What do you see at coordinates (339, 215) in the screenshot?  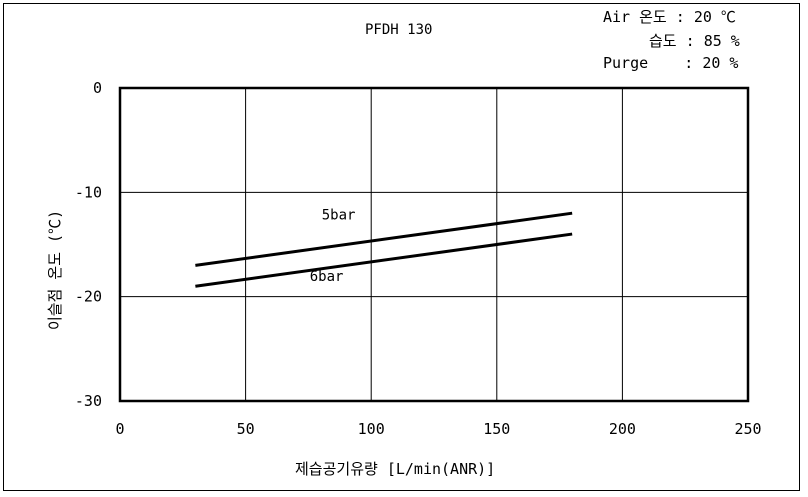 I see `series-label-5bar: 5bar` at bounding box center [339, 215].